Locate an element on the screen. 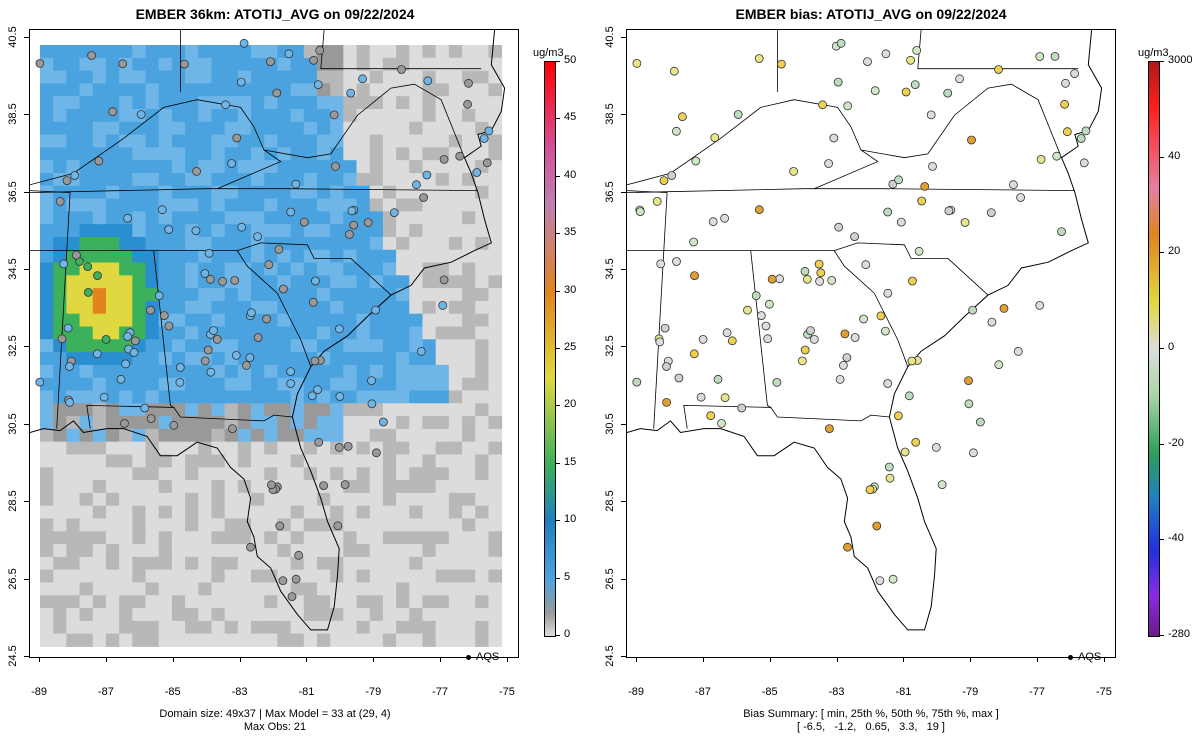 The image size is (1200, 750). colorbar-label: 10 is located at coordinates (570, 519).